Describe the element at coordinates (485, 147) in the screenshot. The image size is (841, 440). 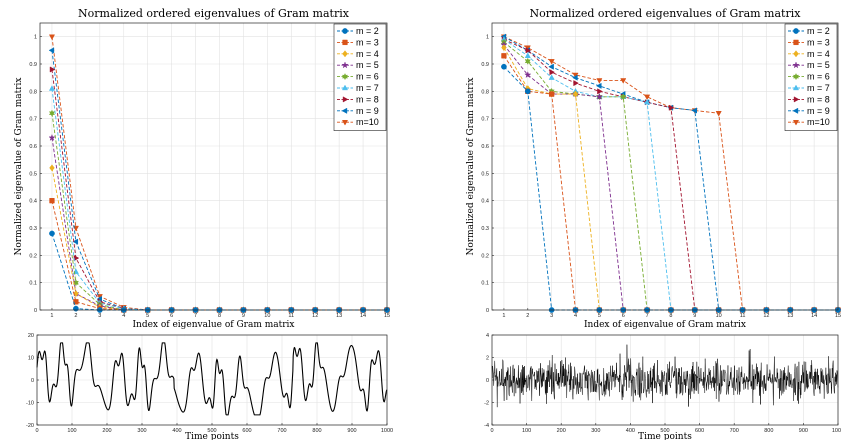
I see `y-tick-label: 0.6` at that location.